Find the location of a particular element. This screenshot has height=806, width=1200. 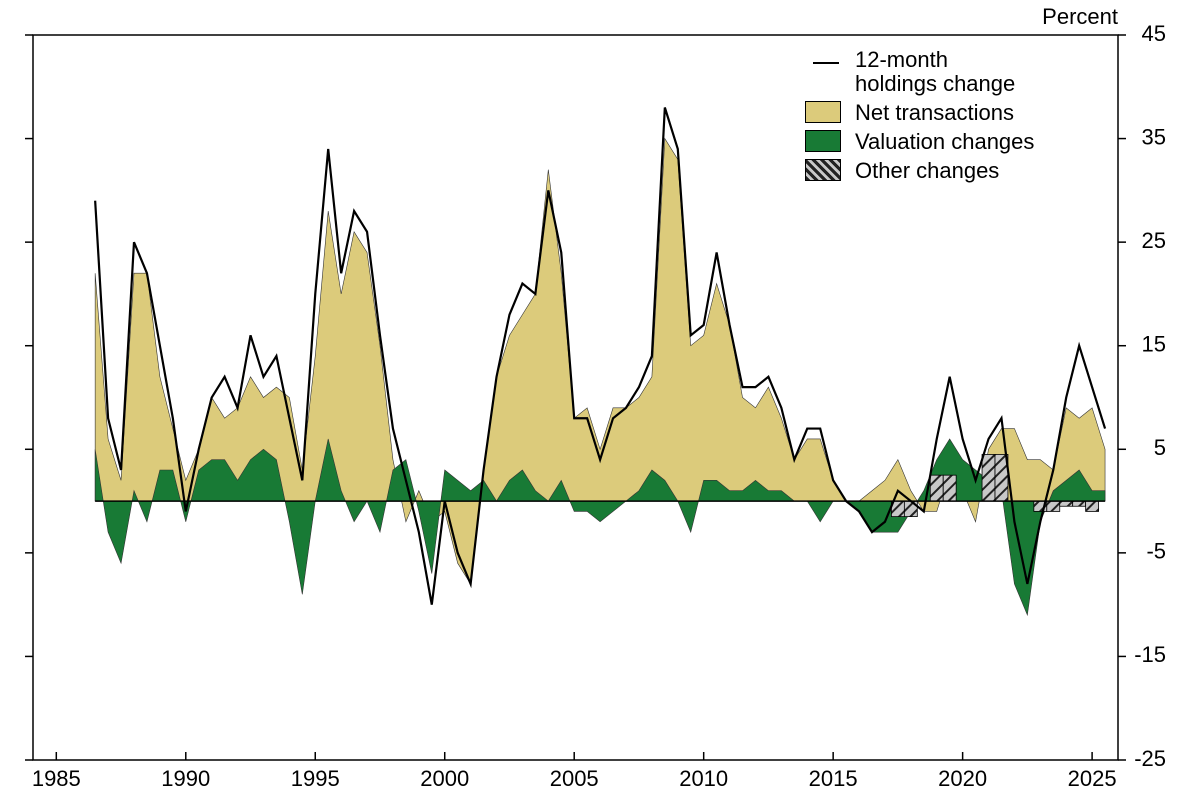

x-tick-label: 1990 is located at coordinates (185, 778).